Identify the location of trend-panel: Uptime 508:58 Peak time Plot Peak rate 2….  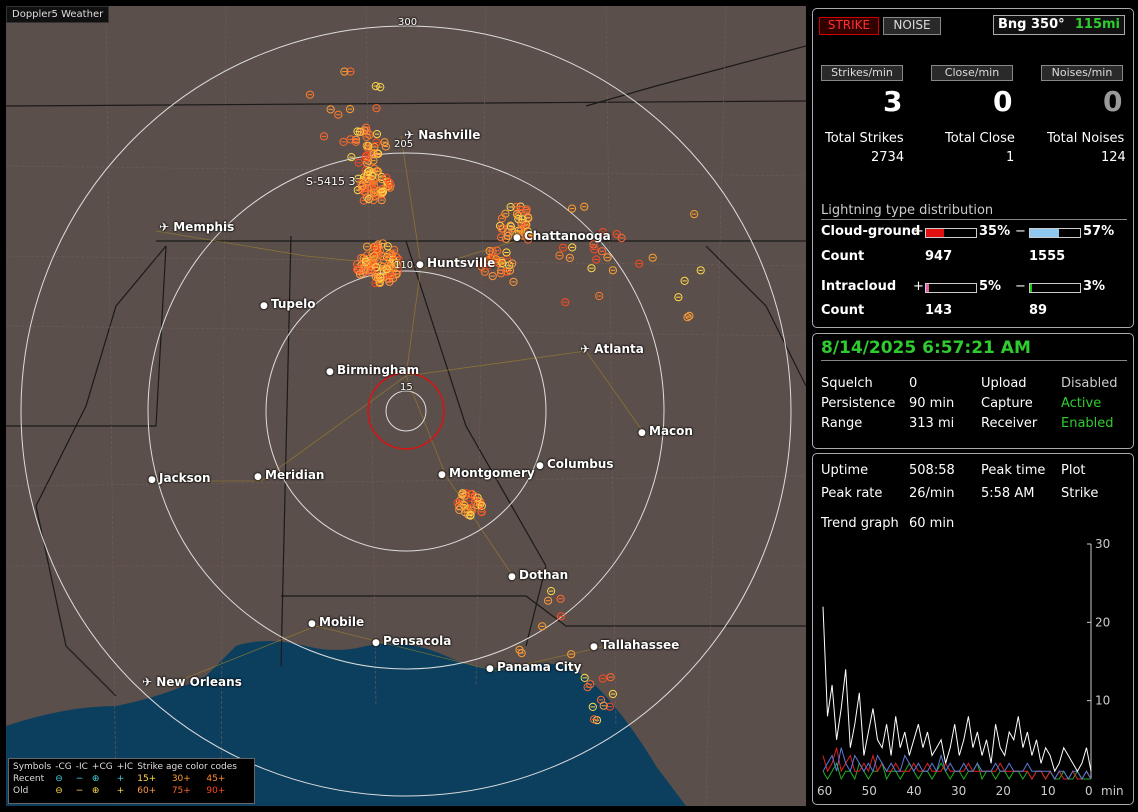
(973, 629).